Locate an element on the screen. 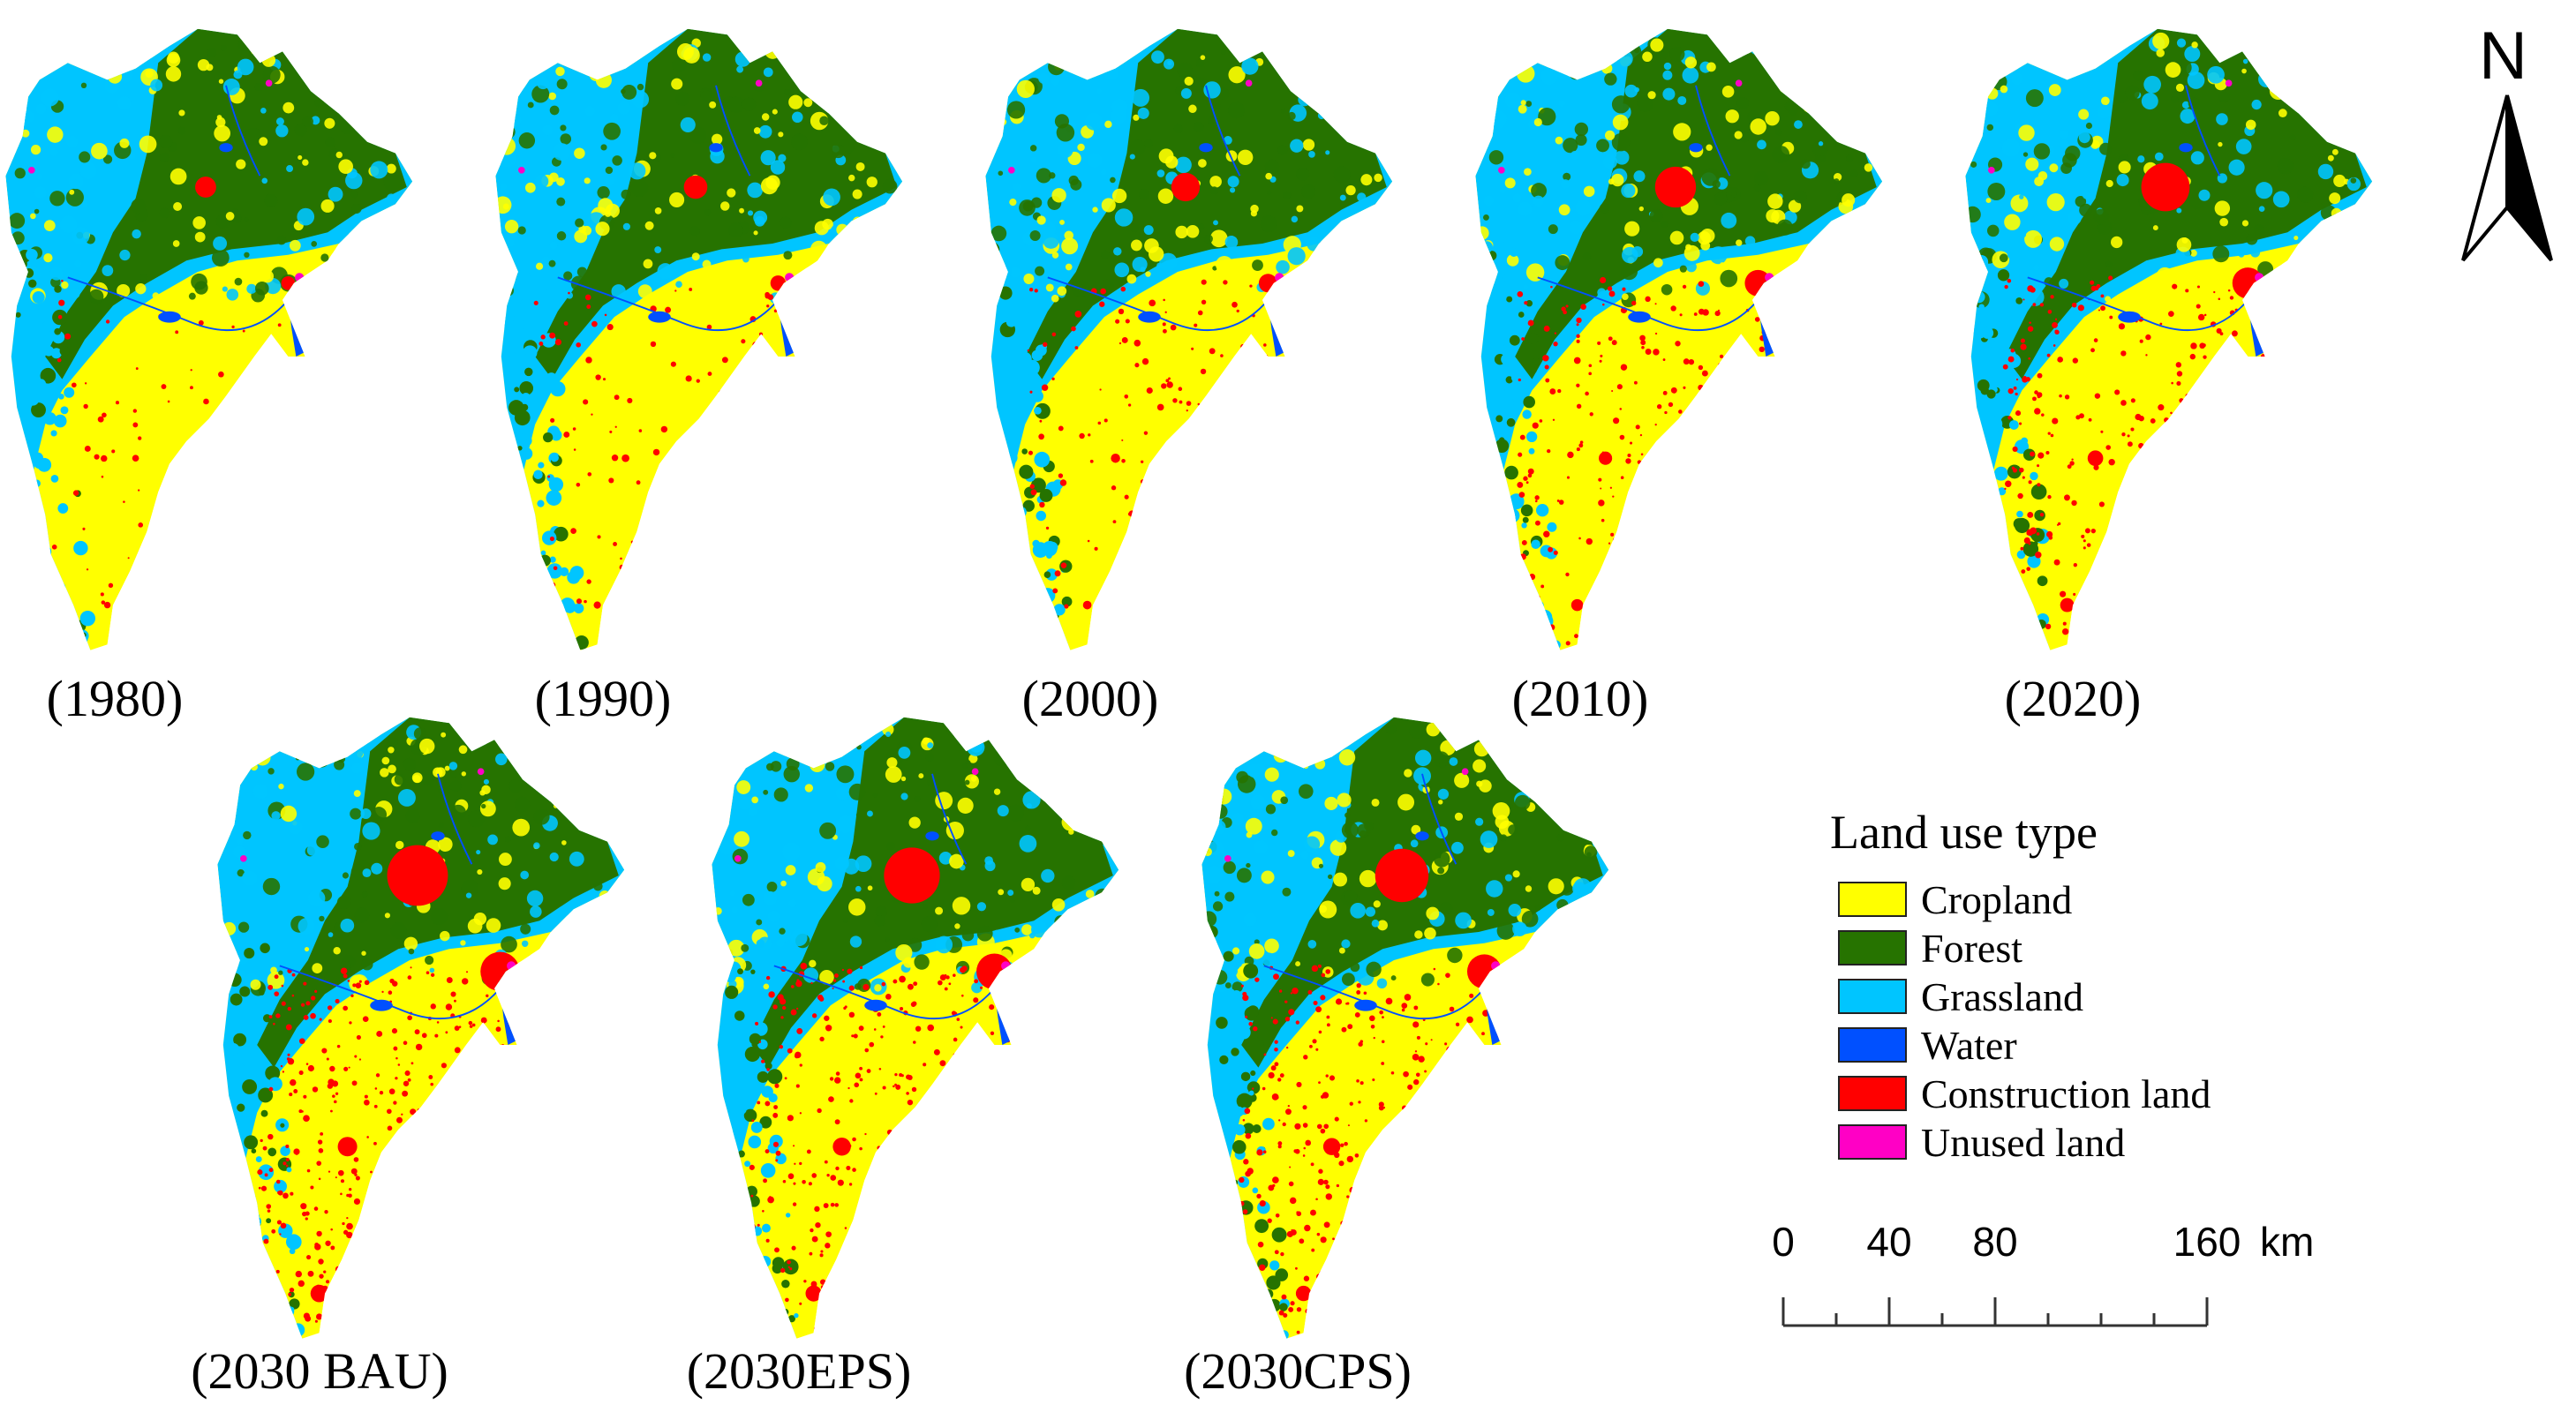 This screenshot has height=1420, width=2576. land-use-map-2010 is located at coordinates (1679, 339).